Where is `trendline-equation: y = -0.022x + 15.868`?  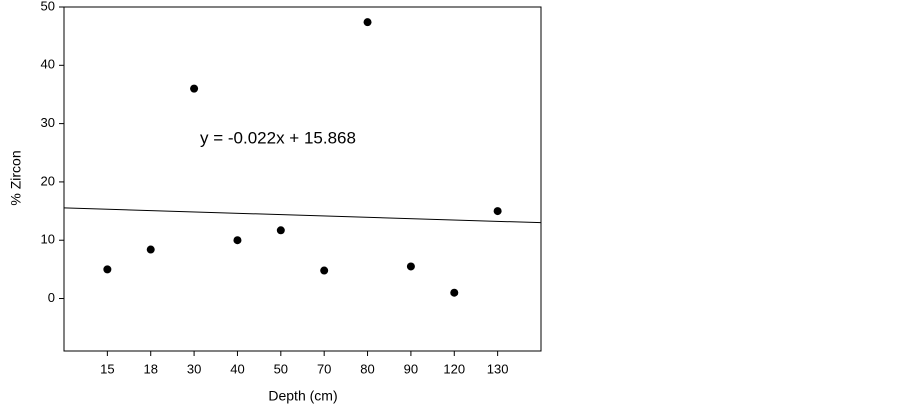 trendline-equation: y = -0.022x + 15.868 is located at coordinates (278, 137).